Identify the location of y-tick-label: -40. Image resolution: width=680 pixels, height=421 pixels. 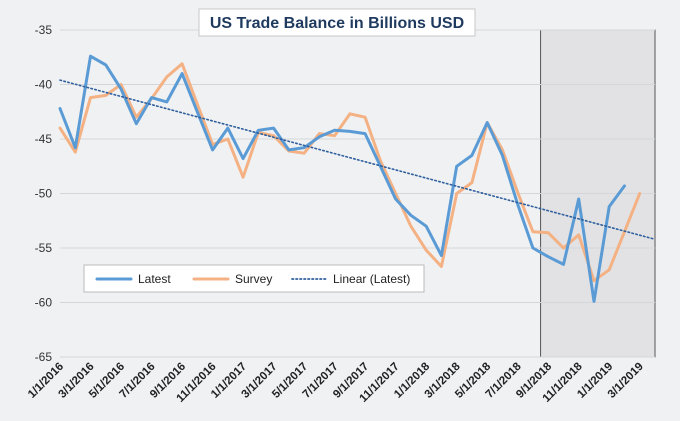
(44, 85).